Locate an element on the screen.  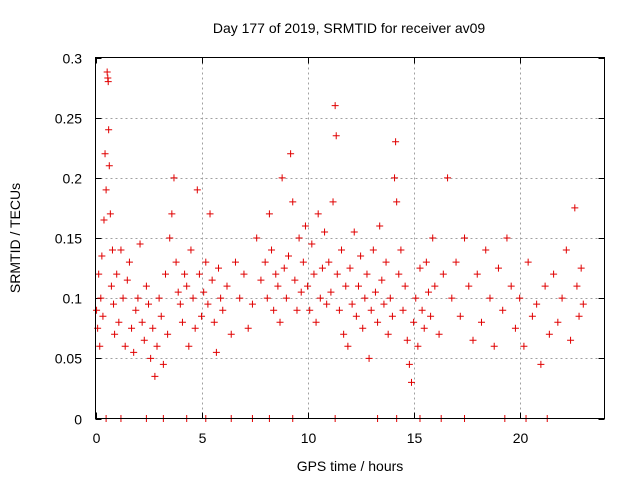
x-axis-label: GPS time / hours is located at coordinates (350, 466).